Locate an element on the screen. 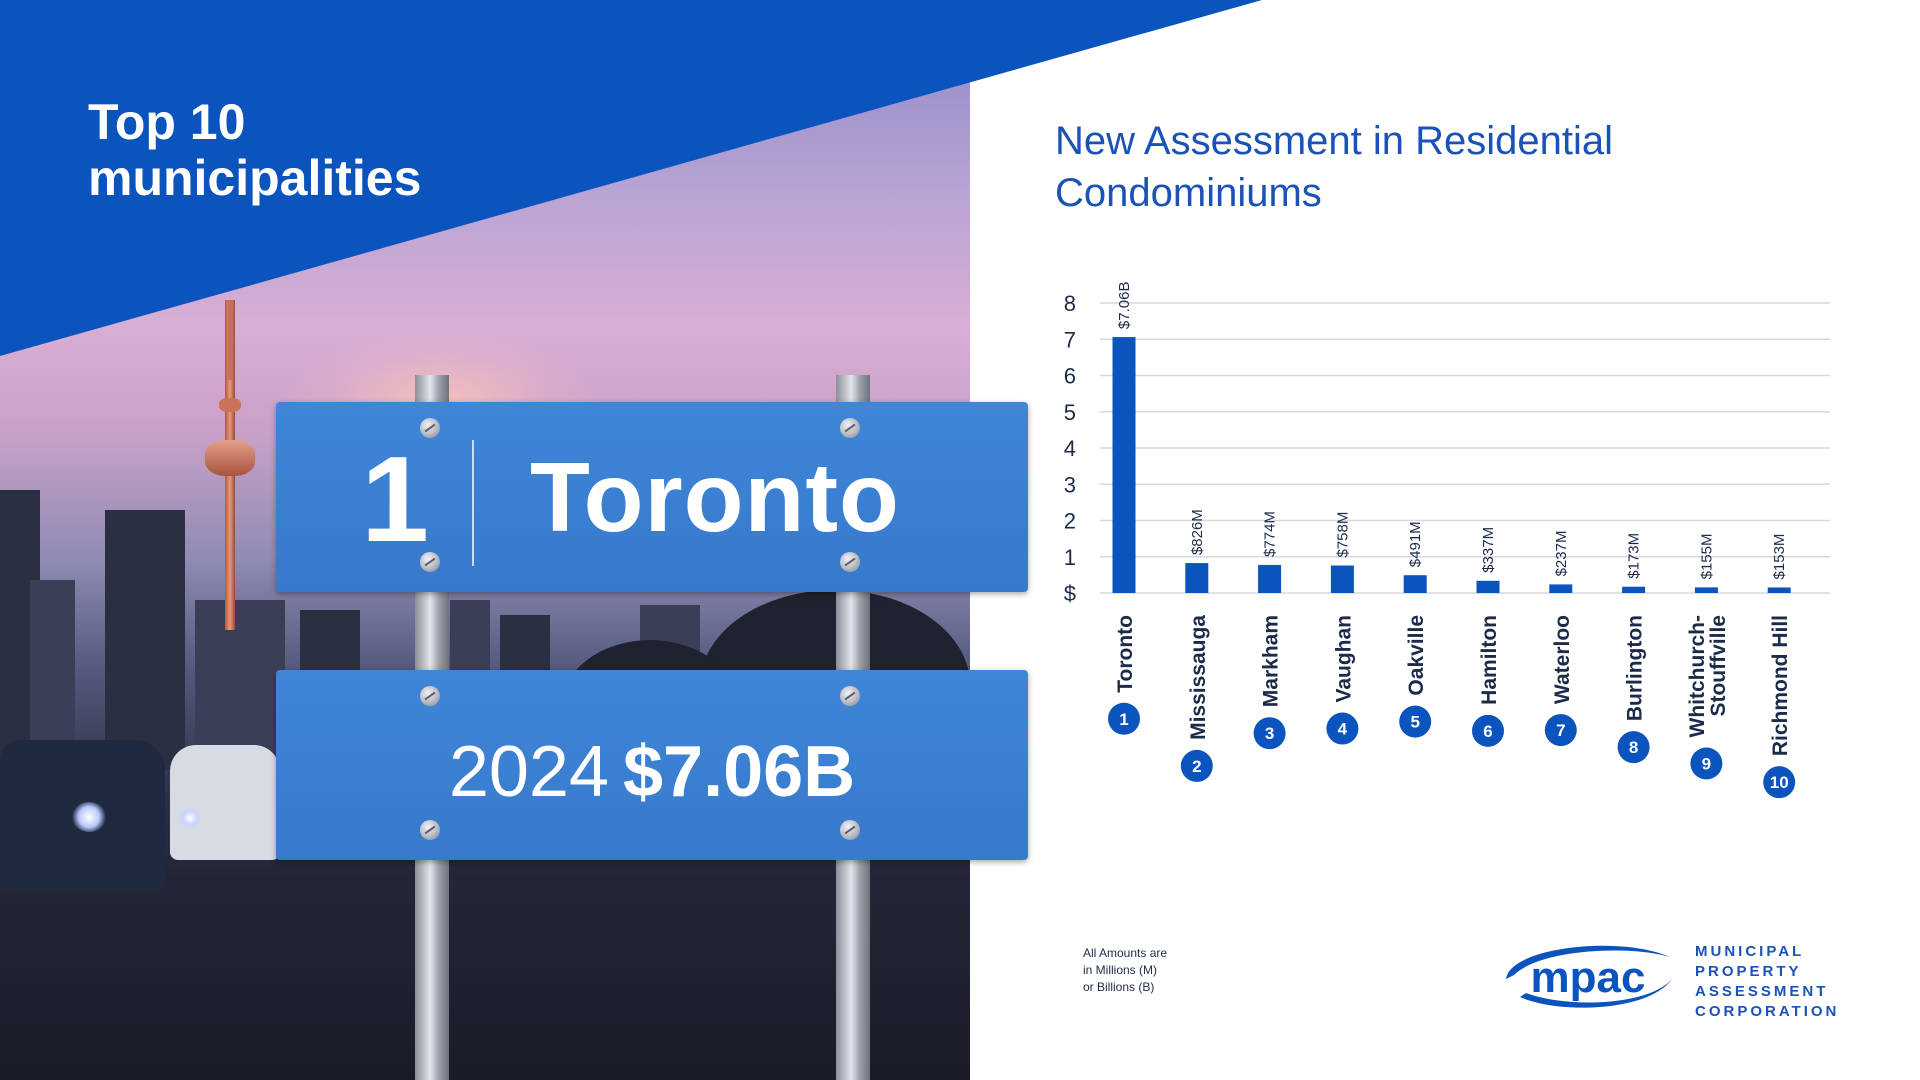 This screenshot has width=1920, height=1080. x-tick-label: Vaughan is located at coordinates (1343, 659).